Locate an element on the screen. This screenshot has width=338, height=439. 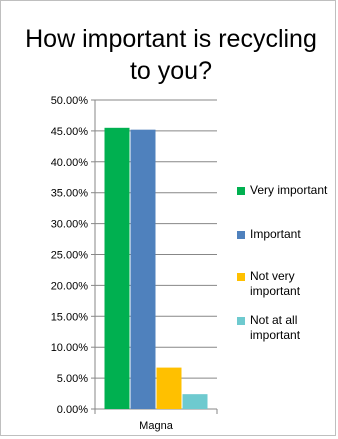
chart-title: How important is recycling to you? is located at coordinates (171, 55).